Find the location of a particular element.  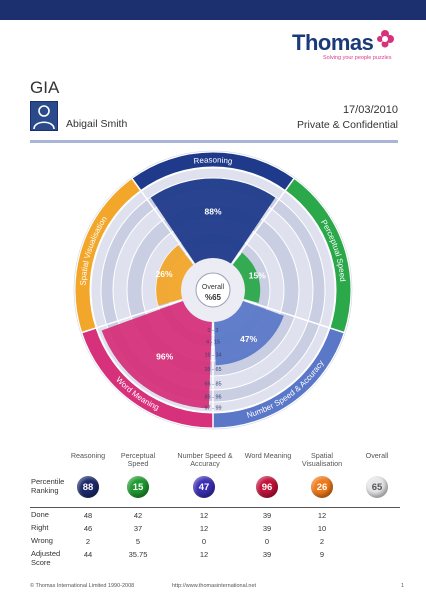

col-header-number-speed: Number Speed & Accuracy is located at coordinates (205, 460).